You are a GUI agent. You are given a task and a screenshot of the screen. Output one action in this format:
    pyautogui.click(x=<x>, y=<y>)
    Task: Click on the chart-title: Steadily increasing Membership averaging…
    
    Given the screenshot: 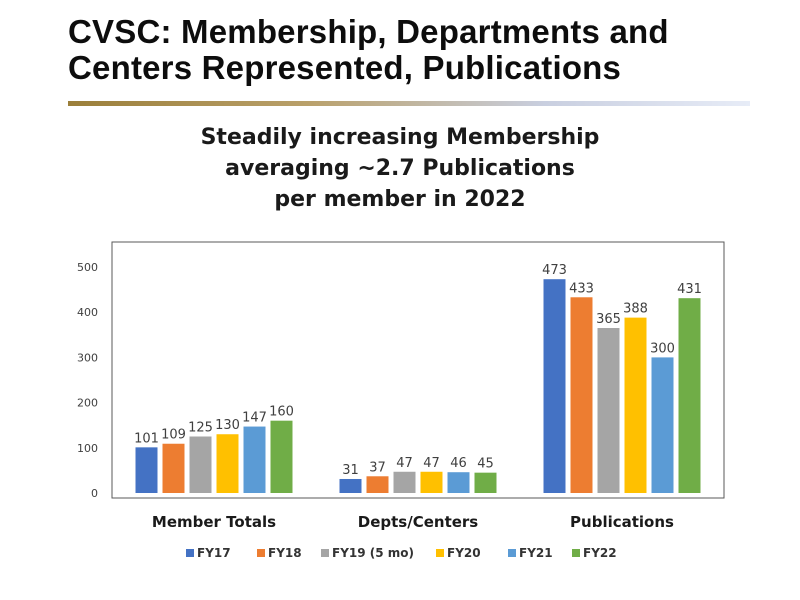 What is the action you would take?
    pyautogui.click(x=400, y=168)
    